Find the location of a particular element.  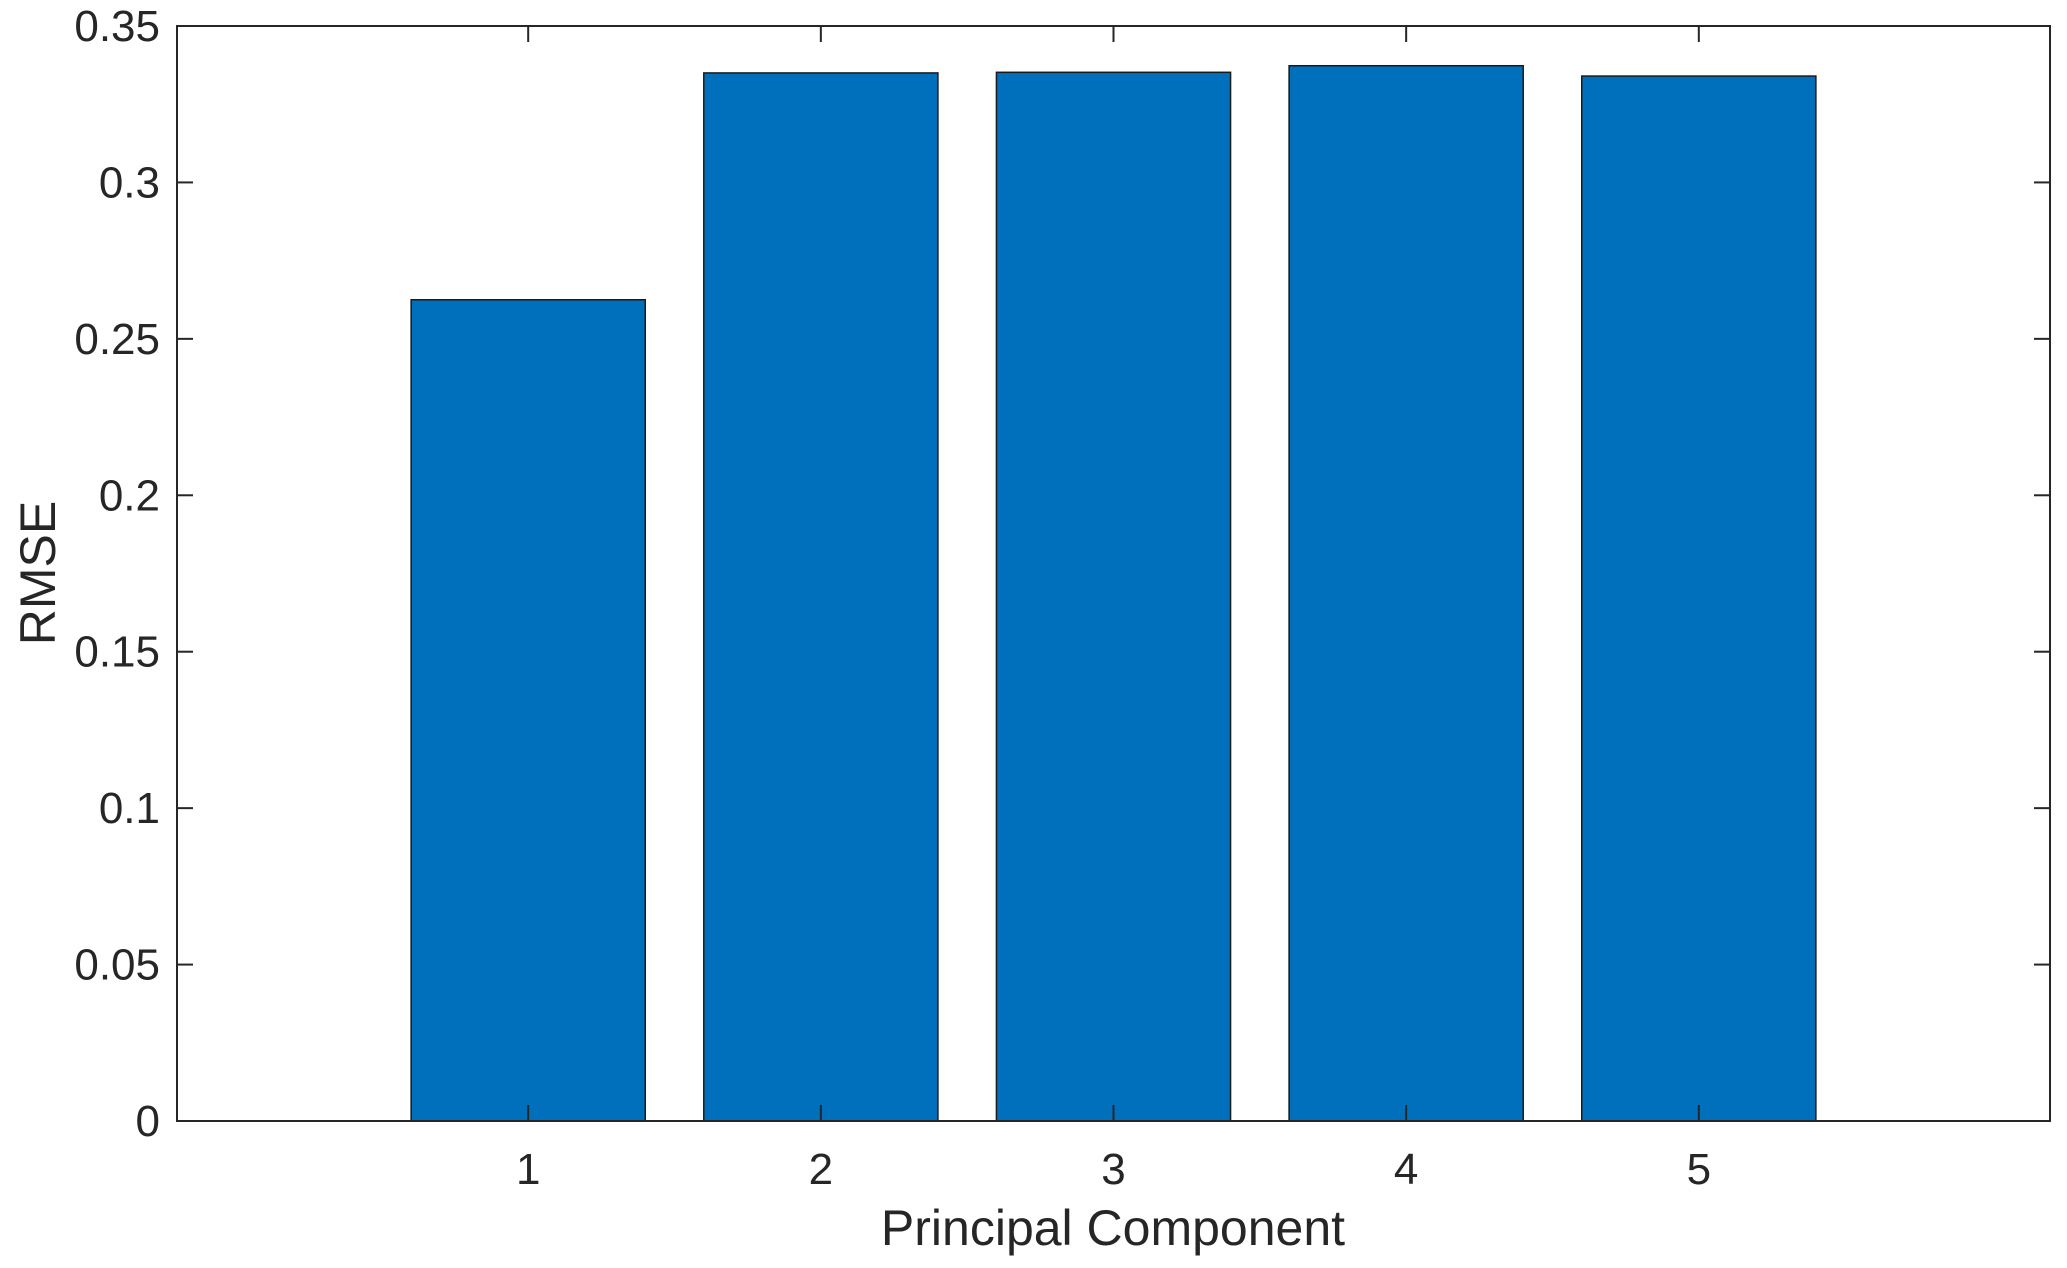

x-tick-label-1: 1 is located at coordinates (528, 1169).